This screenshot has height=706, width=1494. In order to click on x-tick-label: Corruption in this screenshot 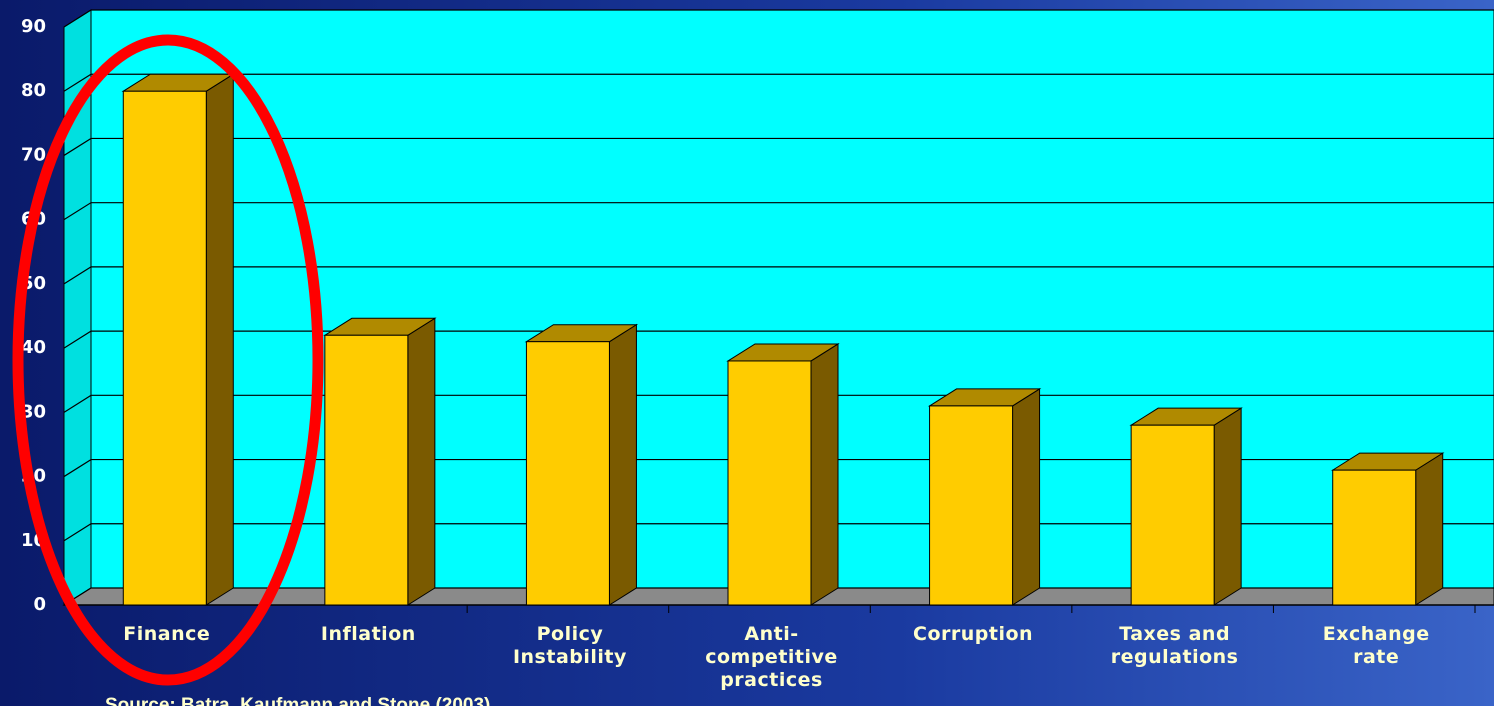, I will do `click(973, 634)`.